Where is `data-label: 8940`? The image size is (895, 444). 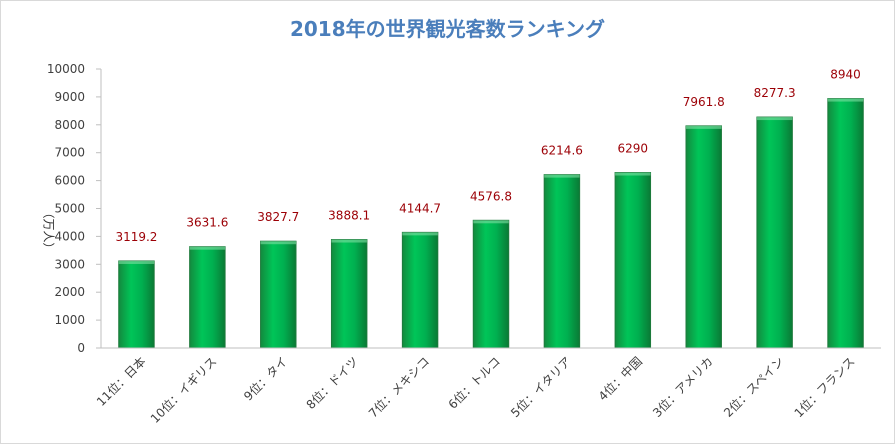
data-label: 8940 is located at coordinates (845, 75).